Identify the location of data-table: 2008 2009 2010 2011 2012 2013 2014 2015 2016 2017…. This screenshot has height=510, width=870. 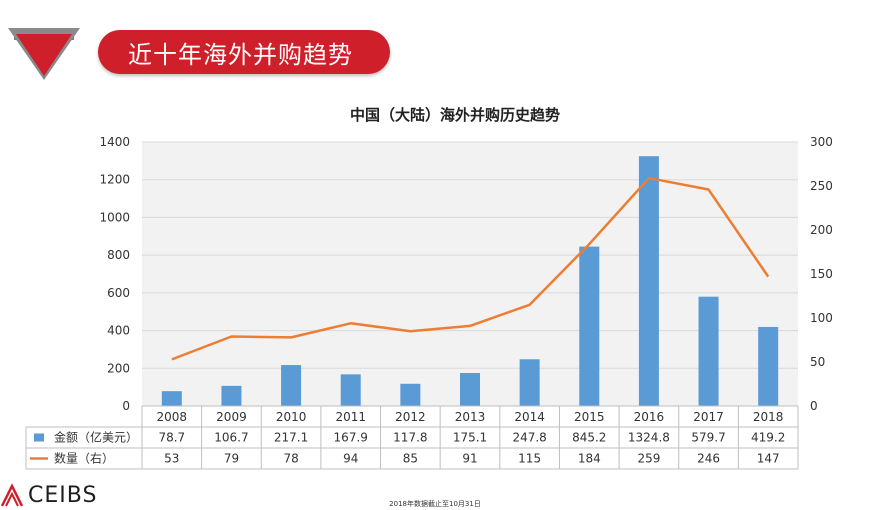
(412, 437).